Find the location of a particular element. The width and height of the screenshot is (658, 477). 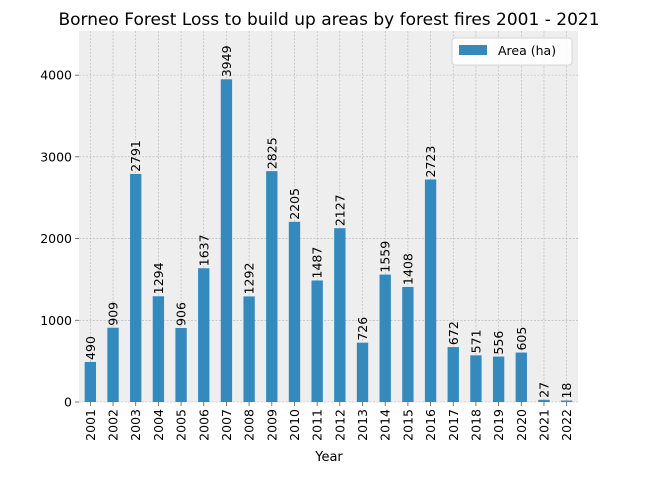

data-label: 909 is located at coordinates (113, 314).